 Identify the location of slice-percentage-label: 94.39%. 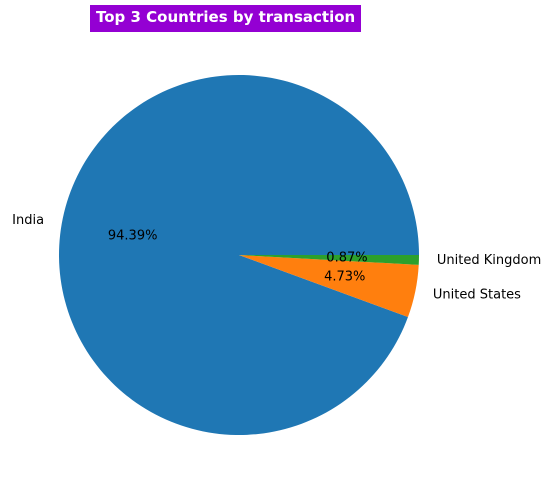
(133, 236).